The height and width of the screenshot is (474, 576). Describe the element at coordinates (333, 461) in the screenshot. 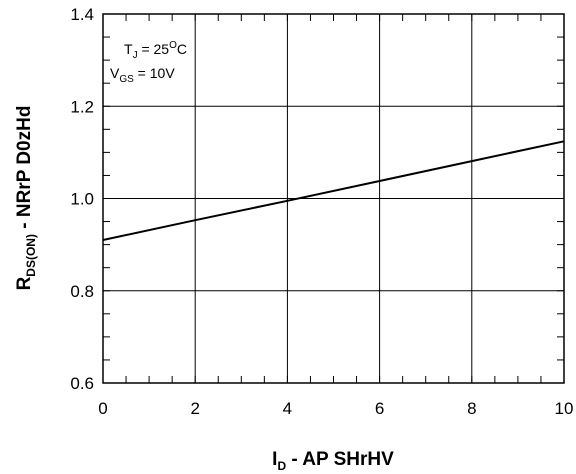

I see `x-axis-label: ID - AP SHrHV` at that location.